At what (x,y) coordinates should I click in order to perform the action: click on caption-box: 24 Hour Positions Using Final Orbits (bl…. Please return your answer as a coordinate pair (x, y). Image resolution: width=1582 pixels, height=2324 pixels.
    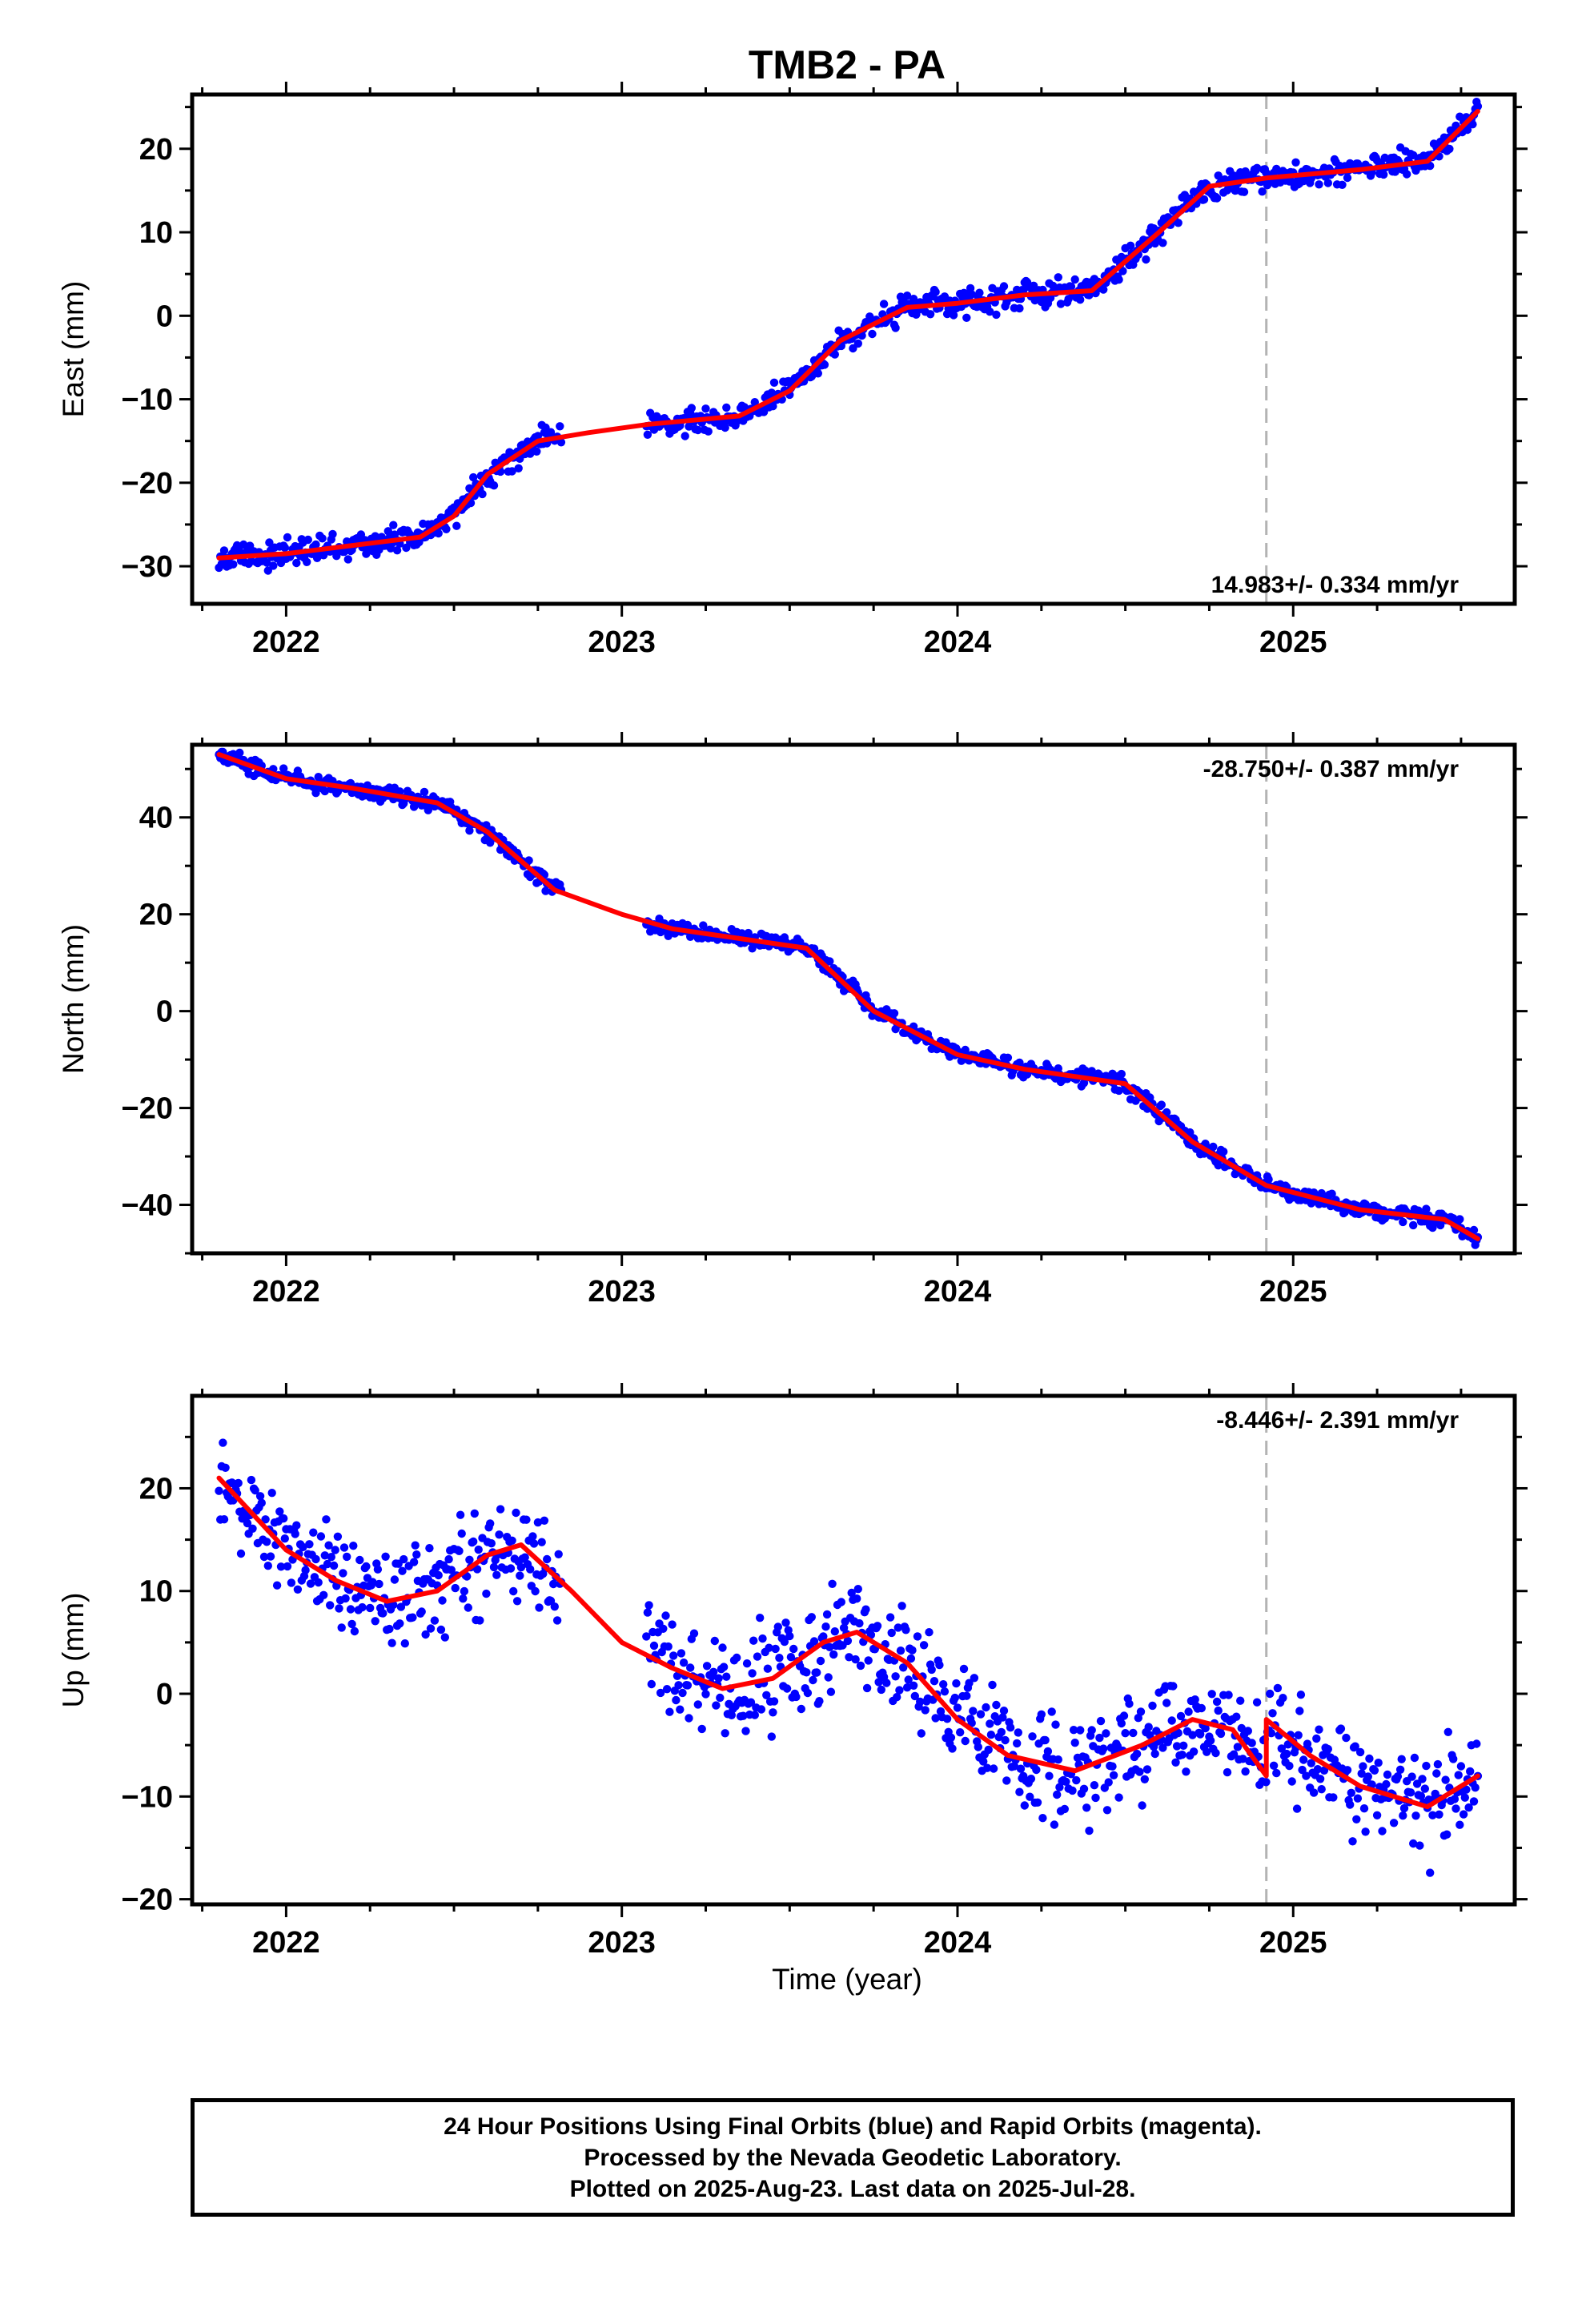
    Looking at the image, I should click on (853, 2157).